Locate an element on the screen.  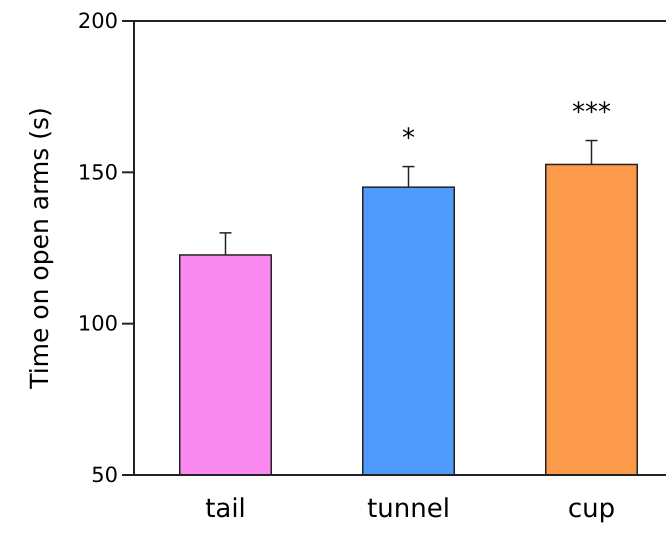
y-tick-label: 50 is located at coordinates (104, 475).